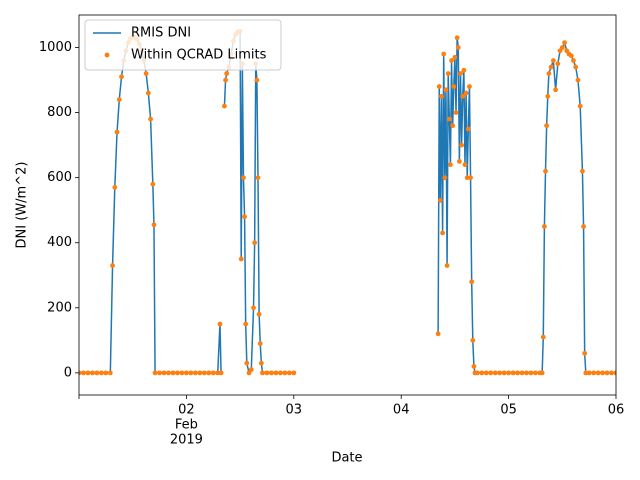 The height and width of the screenshot is (480, 640). I want to click on y-tick-label: 600, so click(59, 177).